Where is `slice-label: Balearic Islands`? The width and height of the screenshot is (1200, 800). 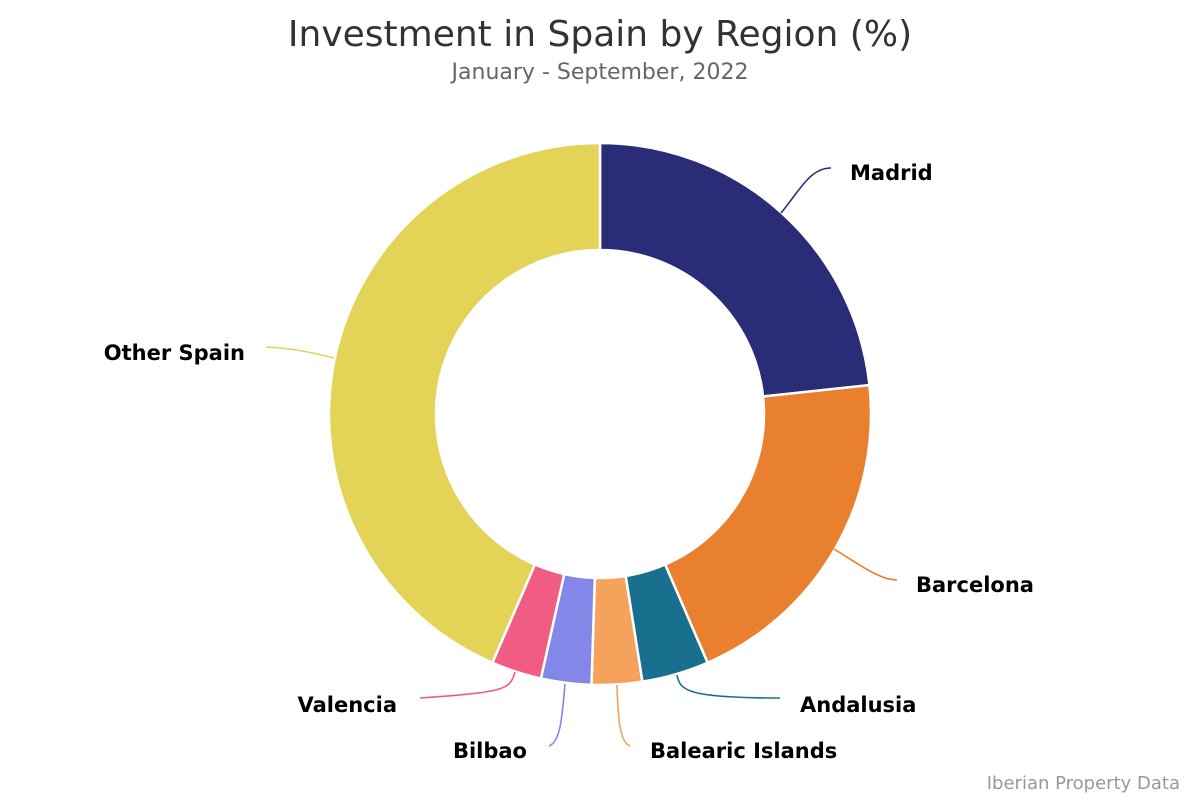 slice-label: Balearic Islands is located at coordinates (743, 751).